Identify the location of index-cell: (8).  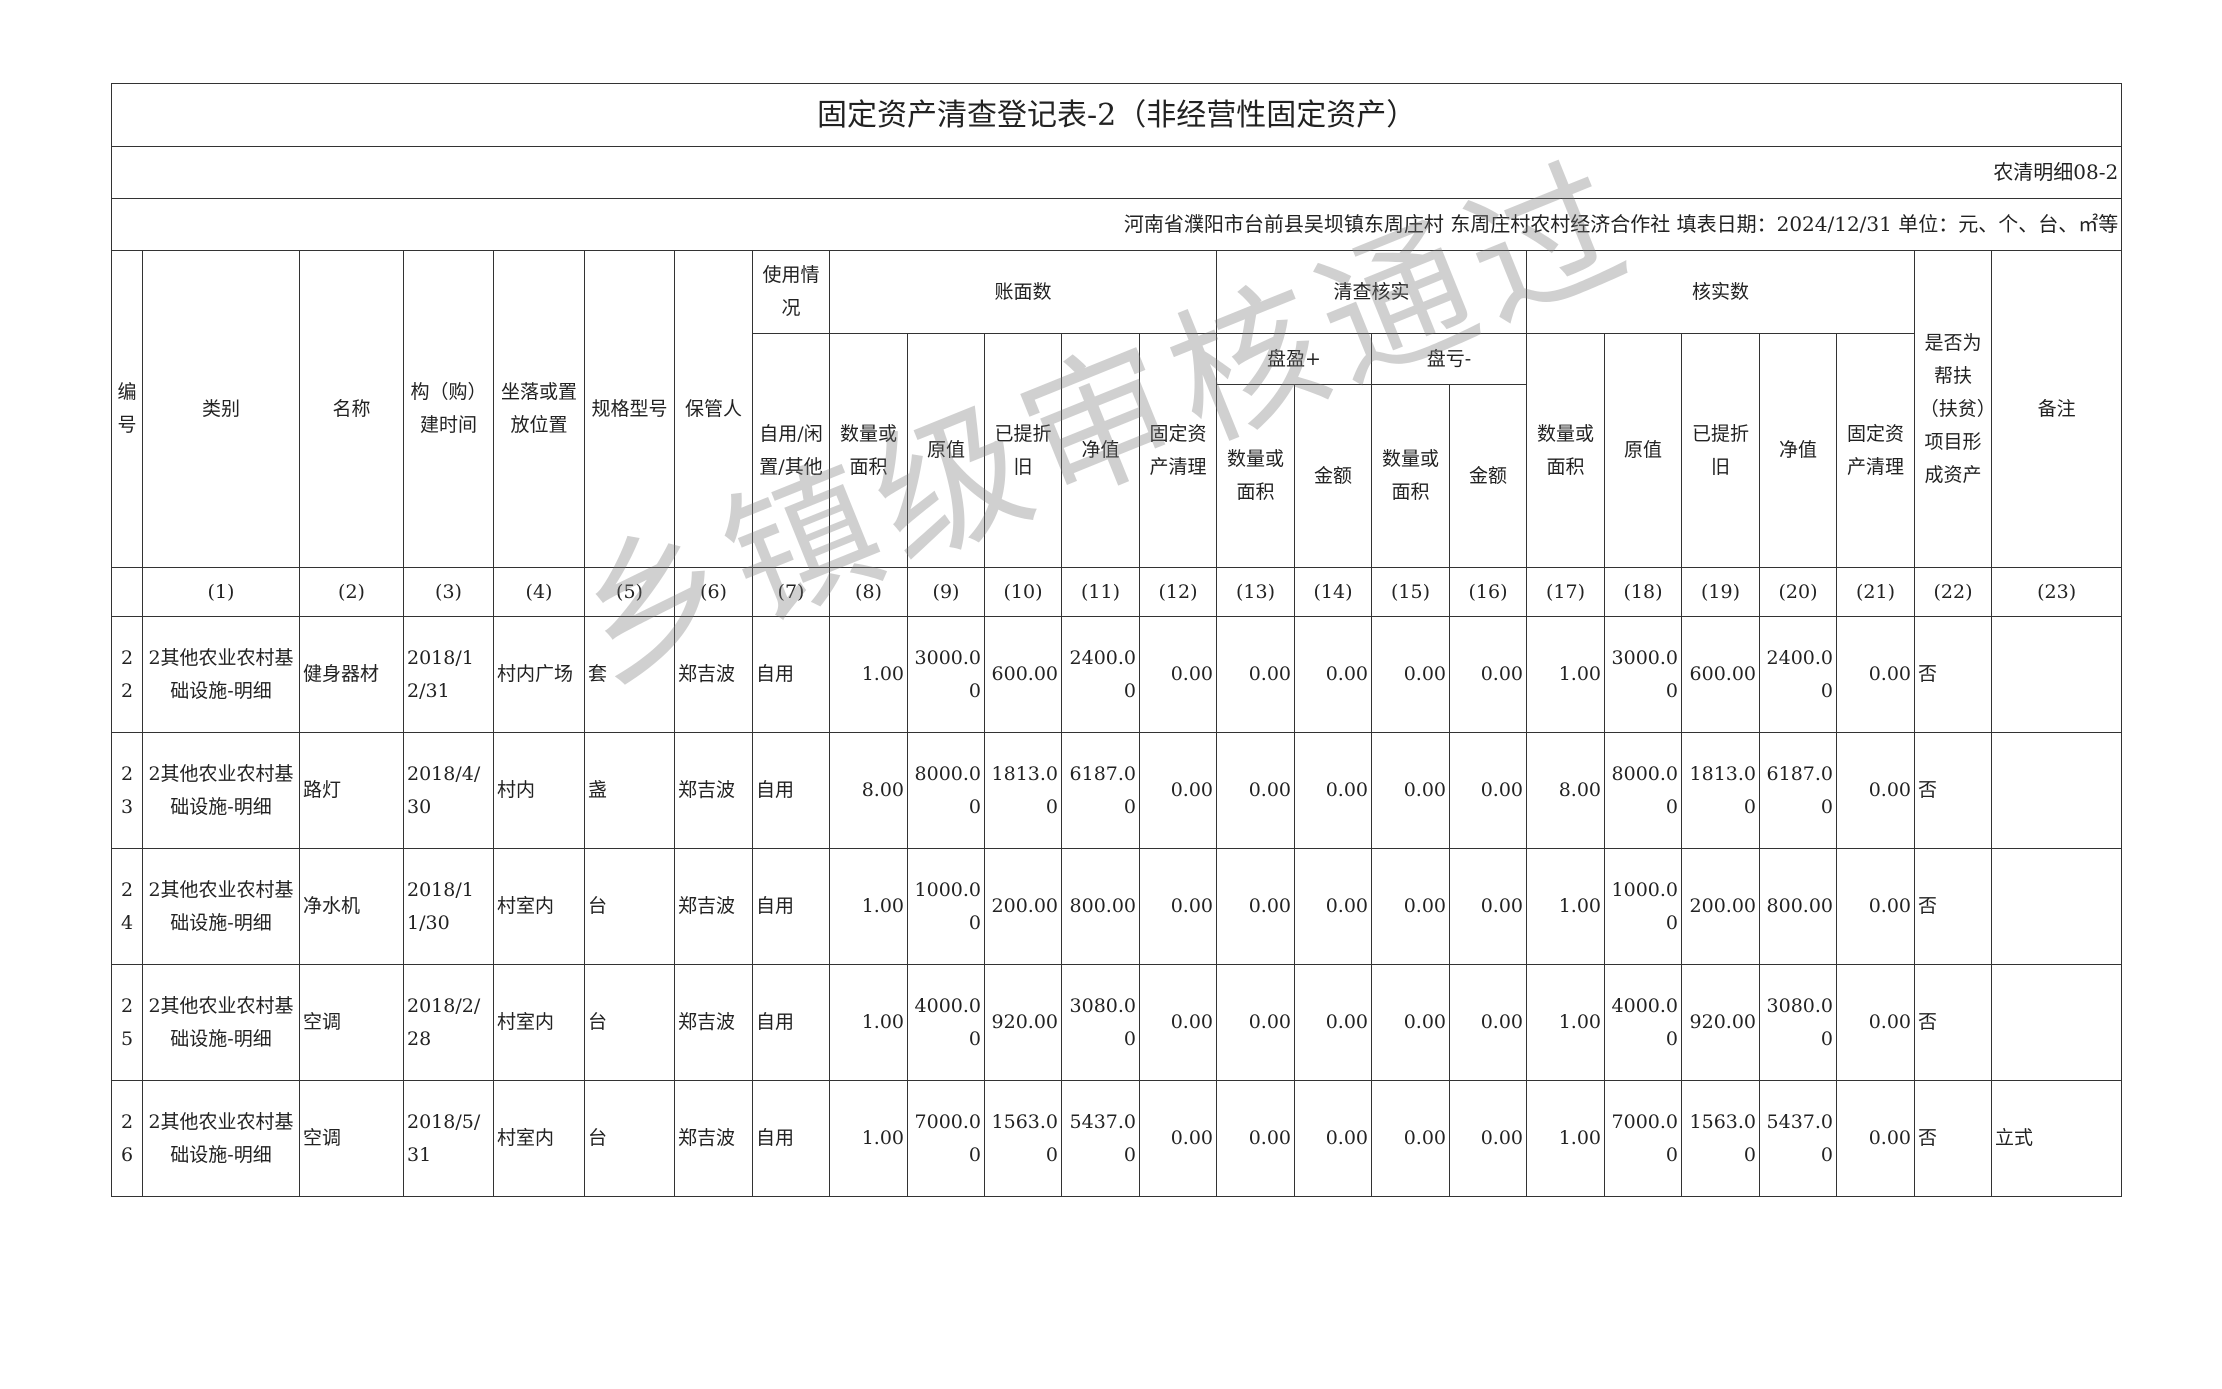
(868, 592).